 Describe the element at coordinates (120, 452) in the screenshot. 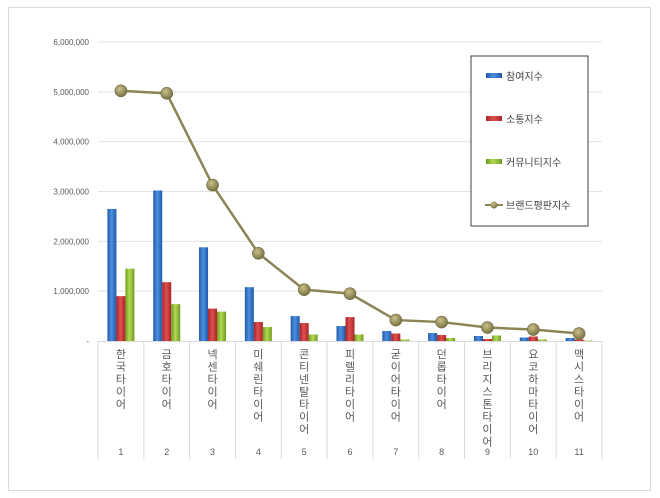

I see `category-number: 1` at that location.